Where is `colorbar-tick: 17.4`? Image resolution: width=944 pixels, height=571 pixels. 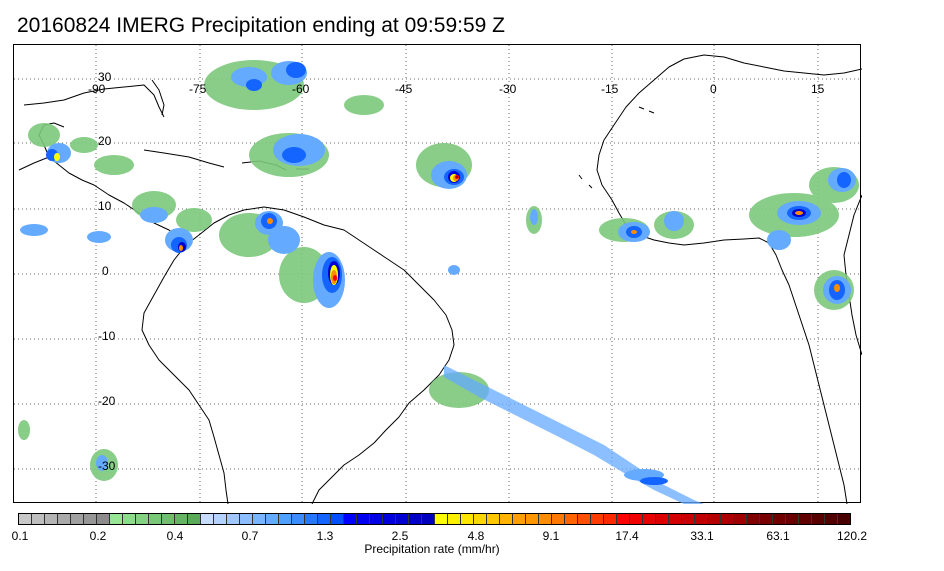 colorbar-tick: 17.4 is located at coordinates (627, 536).